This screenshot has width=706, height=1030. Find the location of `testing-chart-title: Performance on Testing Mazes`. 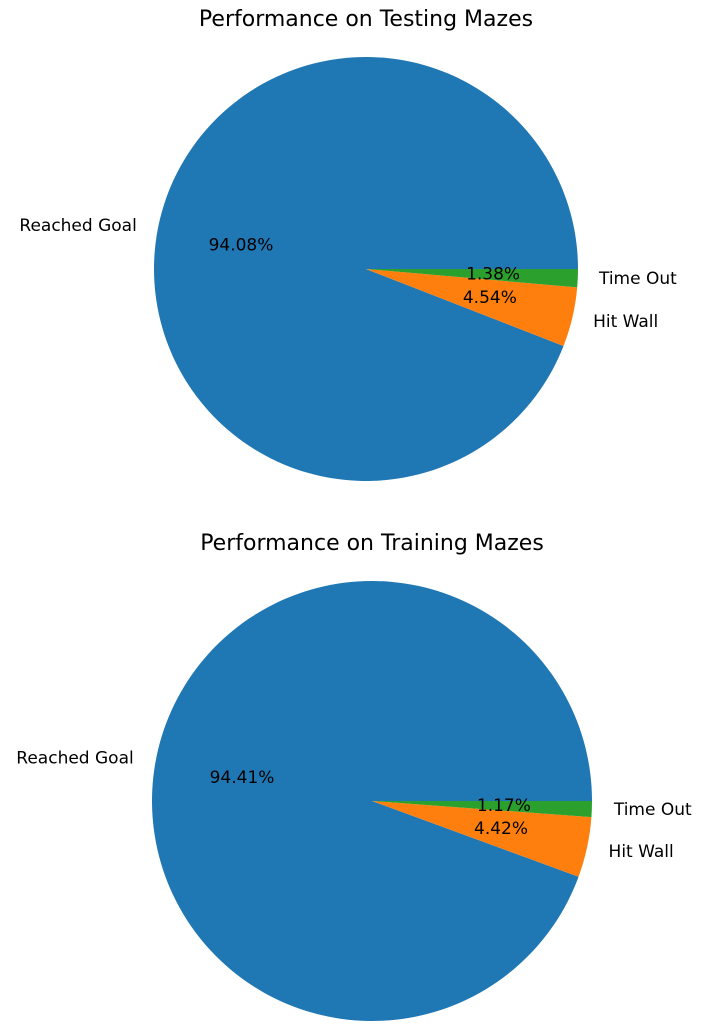

testing-chart-title: Performance on Testing Mazes is located at coordinates (366, 19).